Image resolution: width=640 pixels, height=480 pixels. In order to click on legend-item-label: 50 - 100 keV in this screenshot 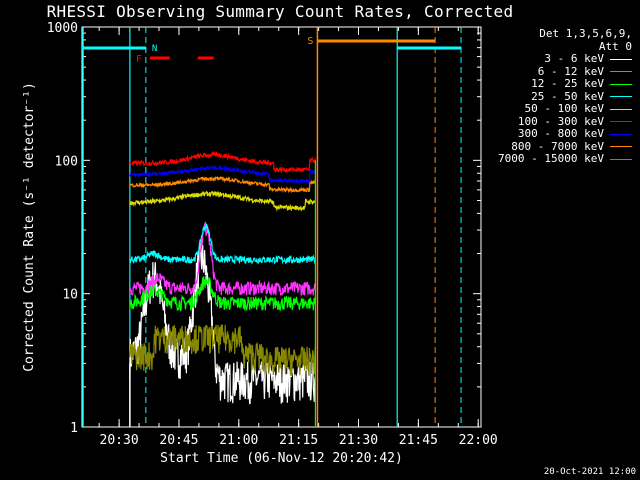, I will do `click(564, 108)`.